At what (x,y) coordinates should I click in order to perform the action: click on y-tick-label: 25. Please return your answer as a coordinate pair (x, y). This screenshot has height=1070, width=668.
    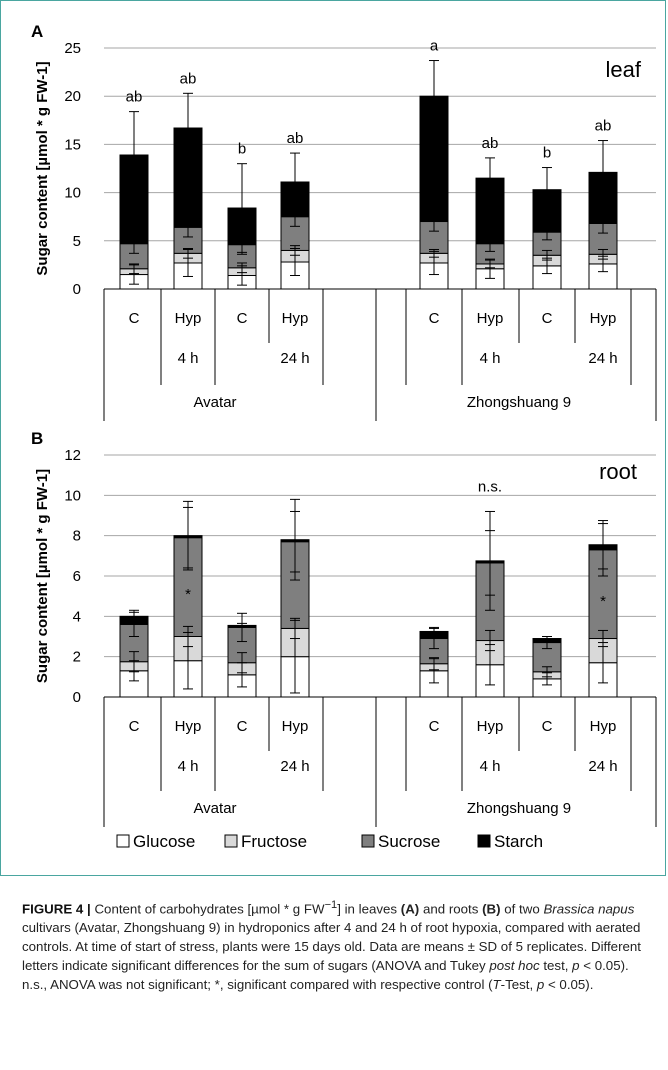
    Looking at the image, I should click on (72, 48).